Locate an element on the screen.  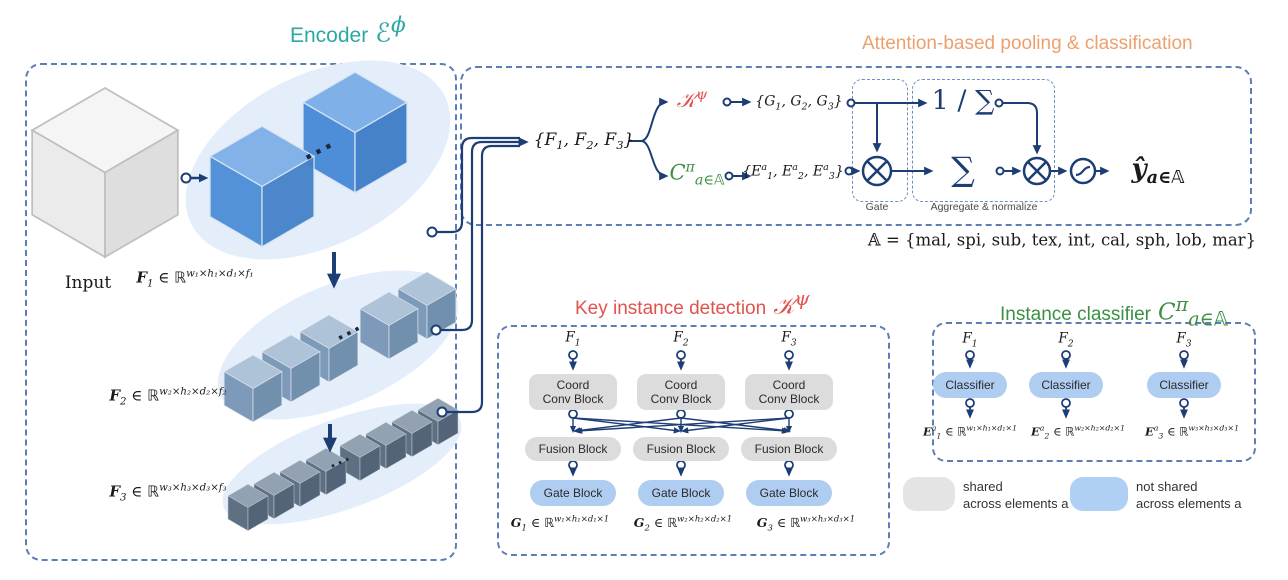
ic-symbol: Cπa∈𝔸 is located at coordinates (697, 174).